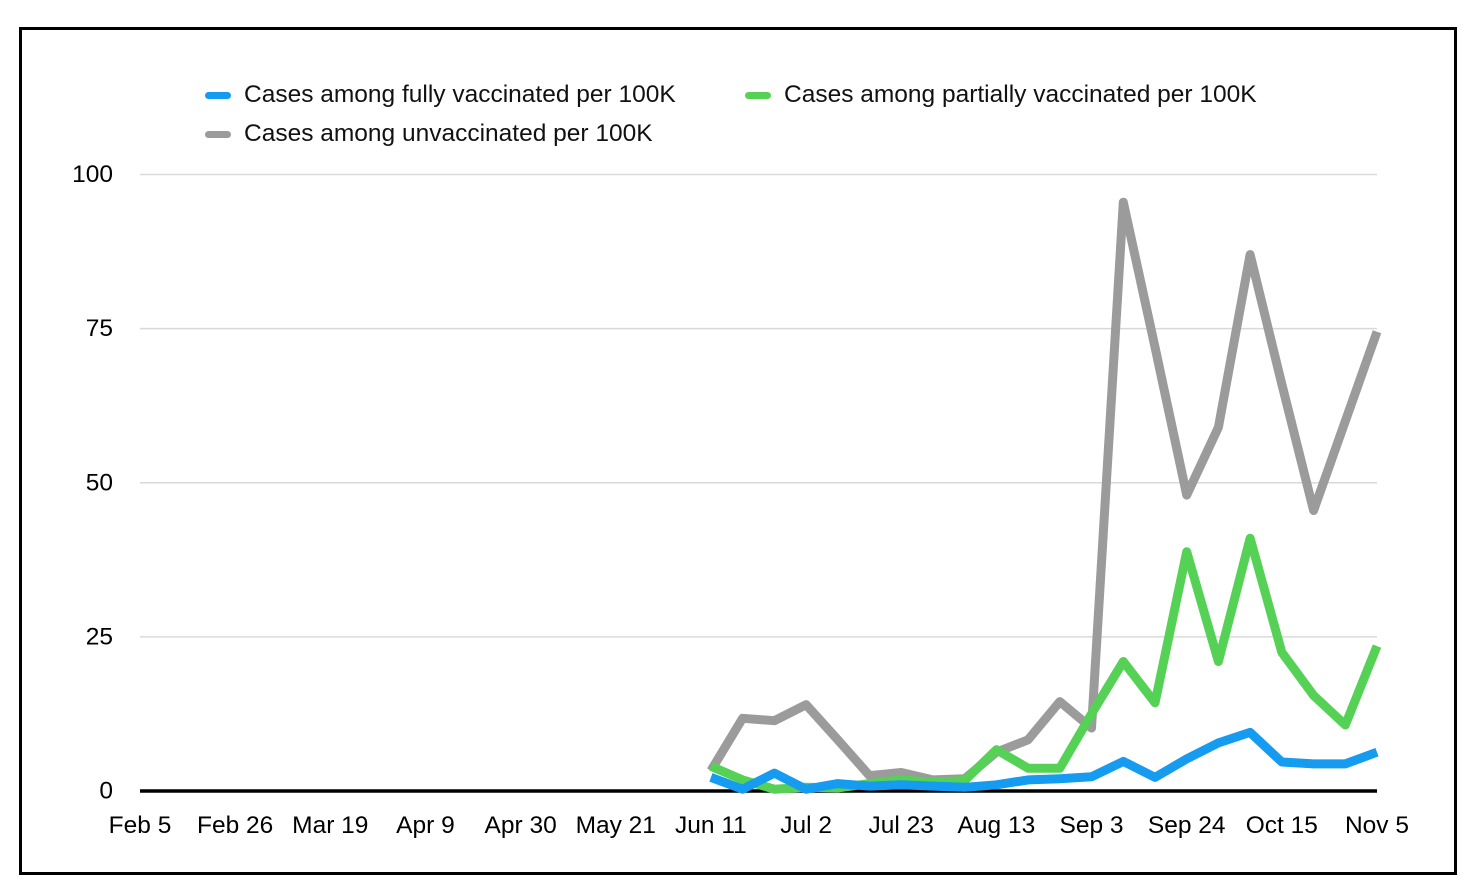 Image resolution: width=1480 pixels, height=892 pixels. What do you see at coordinates (425, 825) in the screenshot?
I see `x-axis-tick-label: Apr 9` at bounding box center [425, 825].